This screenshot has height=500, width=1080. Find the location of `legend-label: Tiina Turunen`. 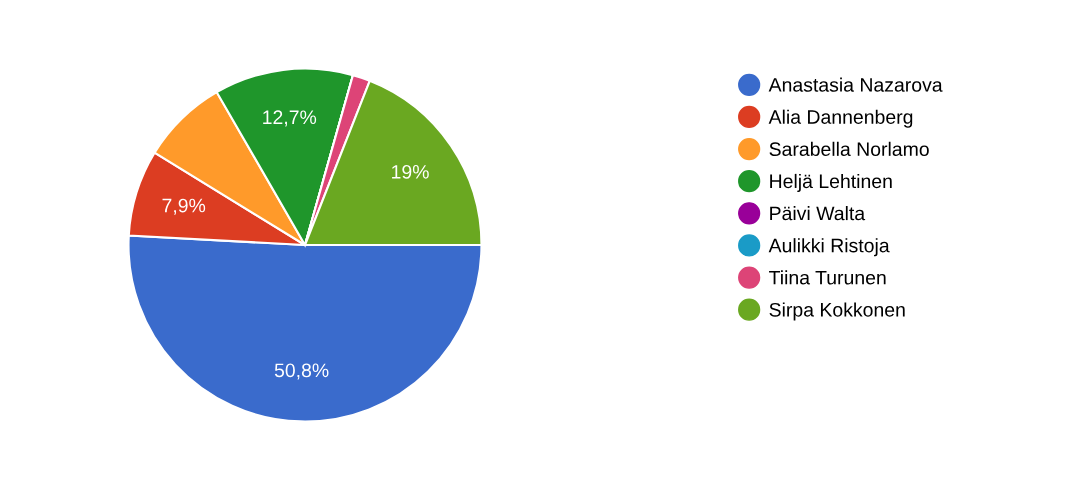

legend-label: Tiina Turunen is located at coordinates (827, 277).